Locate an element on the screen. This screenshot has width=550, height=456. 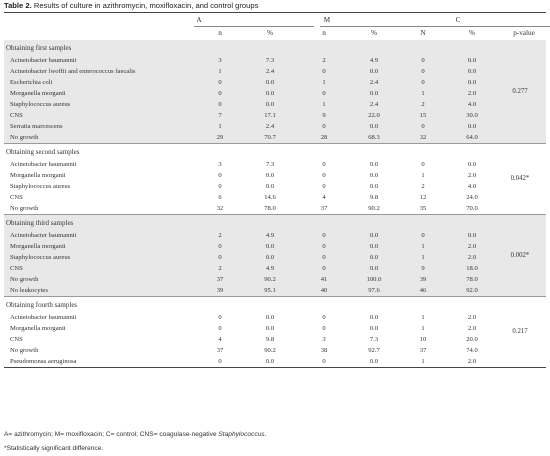
cell-value: 95.1 is located at coordinates (270, 290).